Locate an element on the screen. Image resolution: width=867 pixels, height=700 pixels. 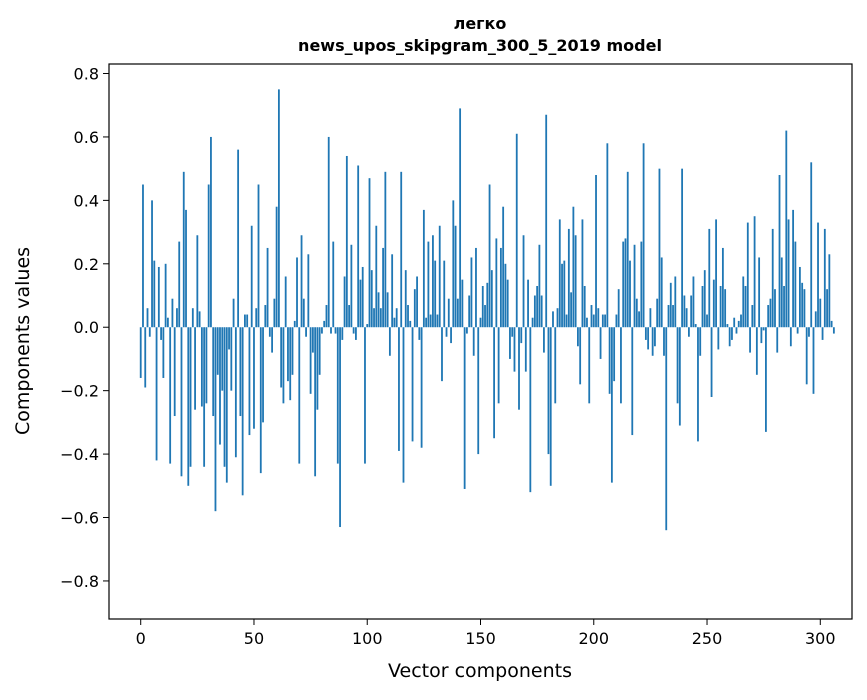
y-tick-label: −0.2 is located at coordinates (79, 391).